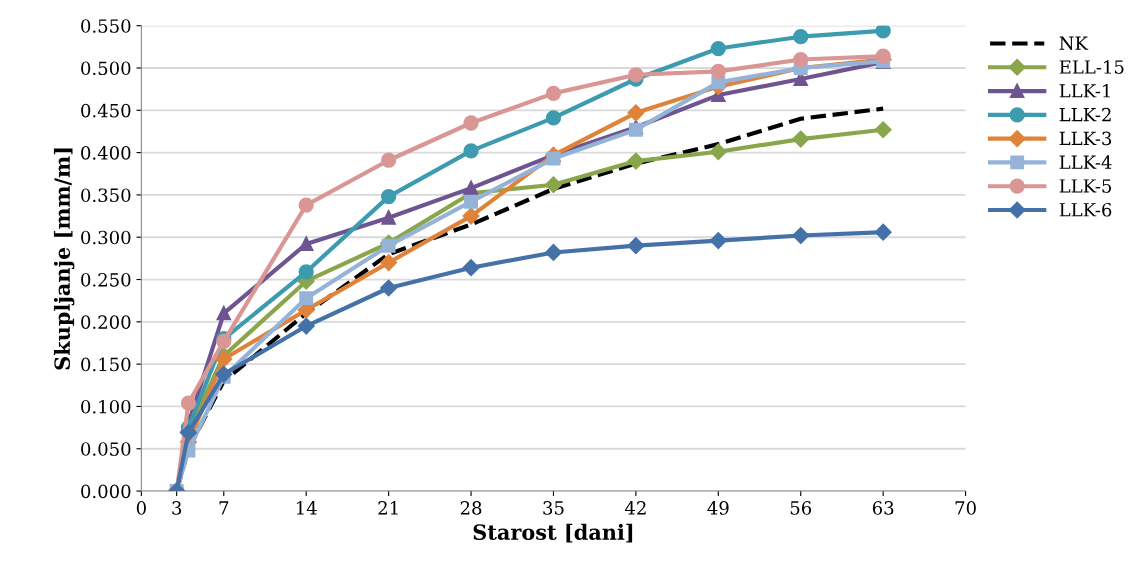 This screenshot has width=1140, height=571. I want to click on x-axis-title: Starost [dani], so click(553, 533).